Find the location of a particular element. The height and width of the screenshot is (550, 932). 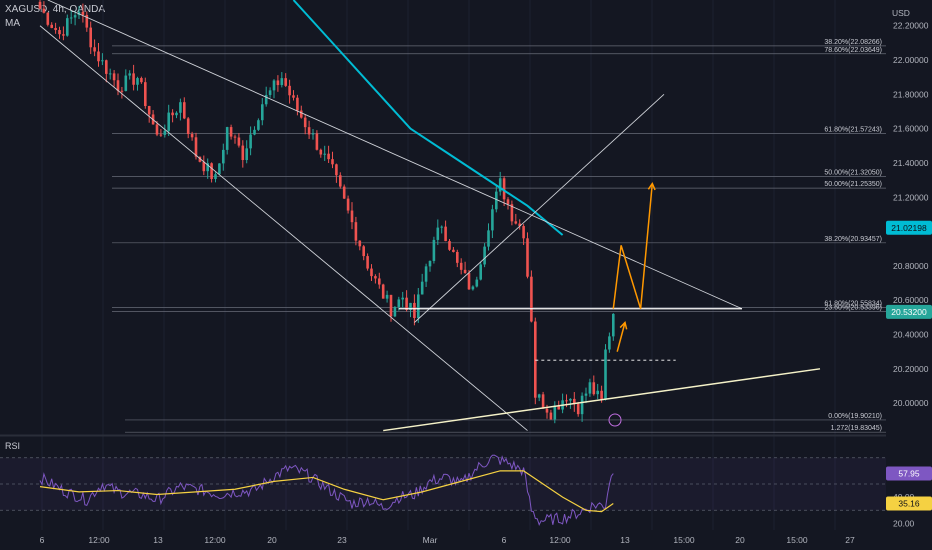

ma-indicator-label: MA is located at coordinates (12, 23).